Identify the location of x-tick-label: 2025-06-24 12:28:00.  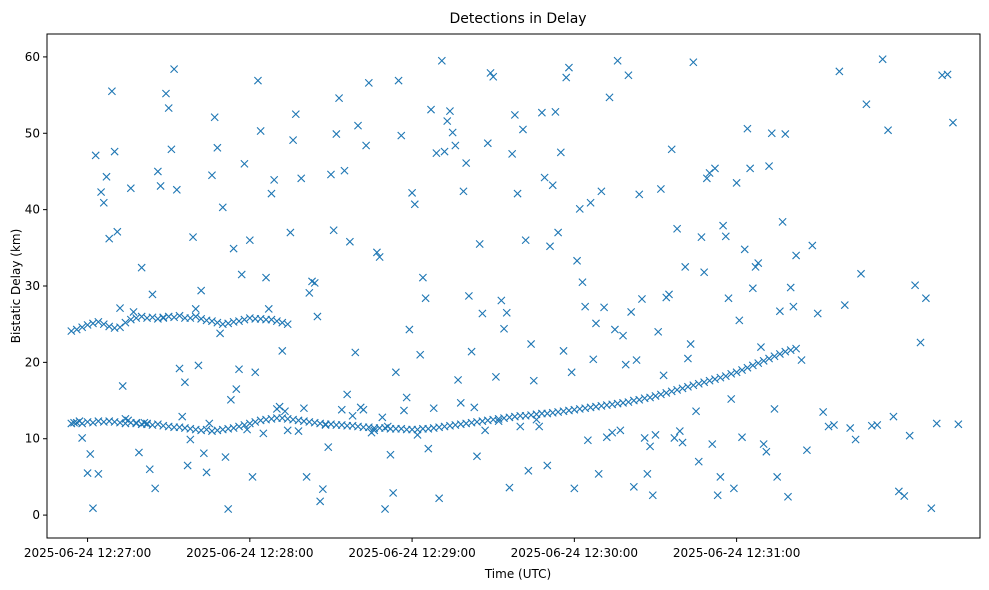
(249, 553).